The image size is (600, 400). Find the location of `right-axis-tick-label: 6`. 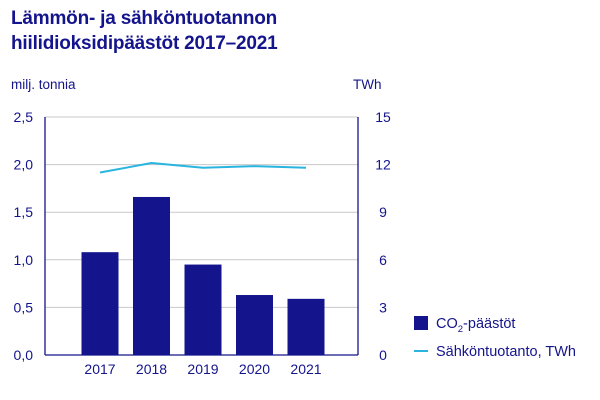

right-axis-tick-label: 6 is located at coordinates (383, 260).